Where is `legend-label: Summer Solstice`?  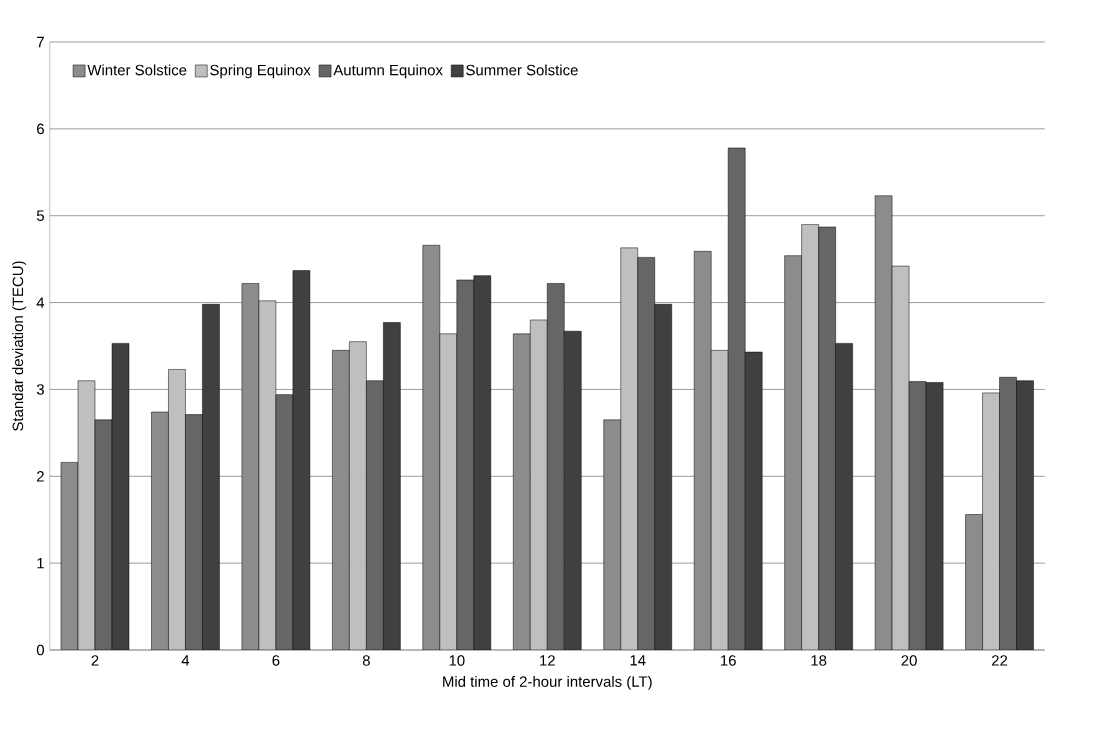 legend-label: Summer Solstice is located at coordinates (522, 70).